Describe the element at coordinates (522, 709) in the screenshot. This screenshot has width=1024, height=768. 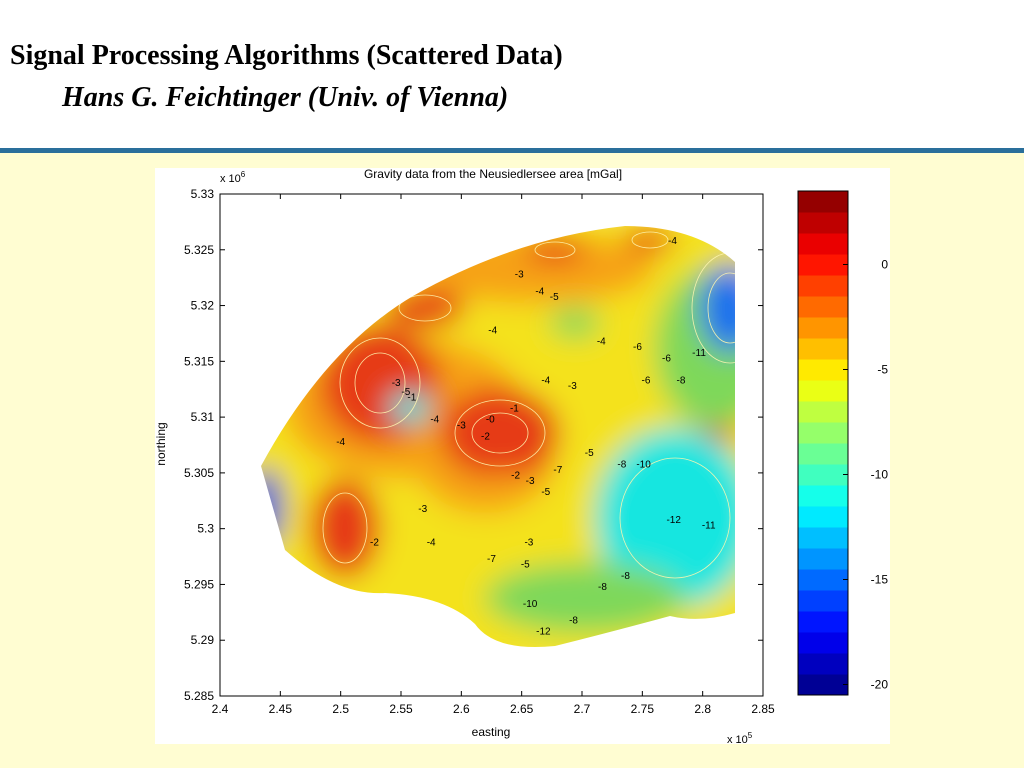
I see `x-tick-label: 2.65` at that location.